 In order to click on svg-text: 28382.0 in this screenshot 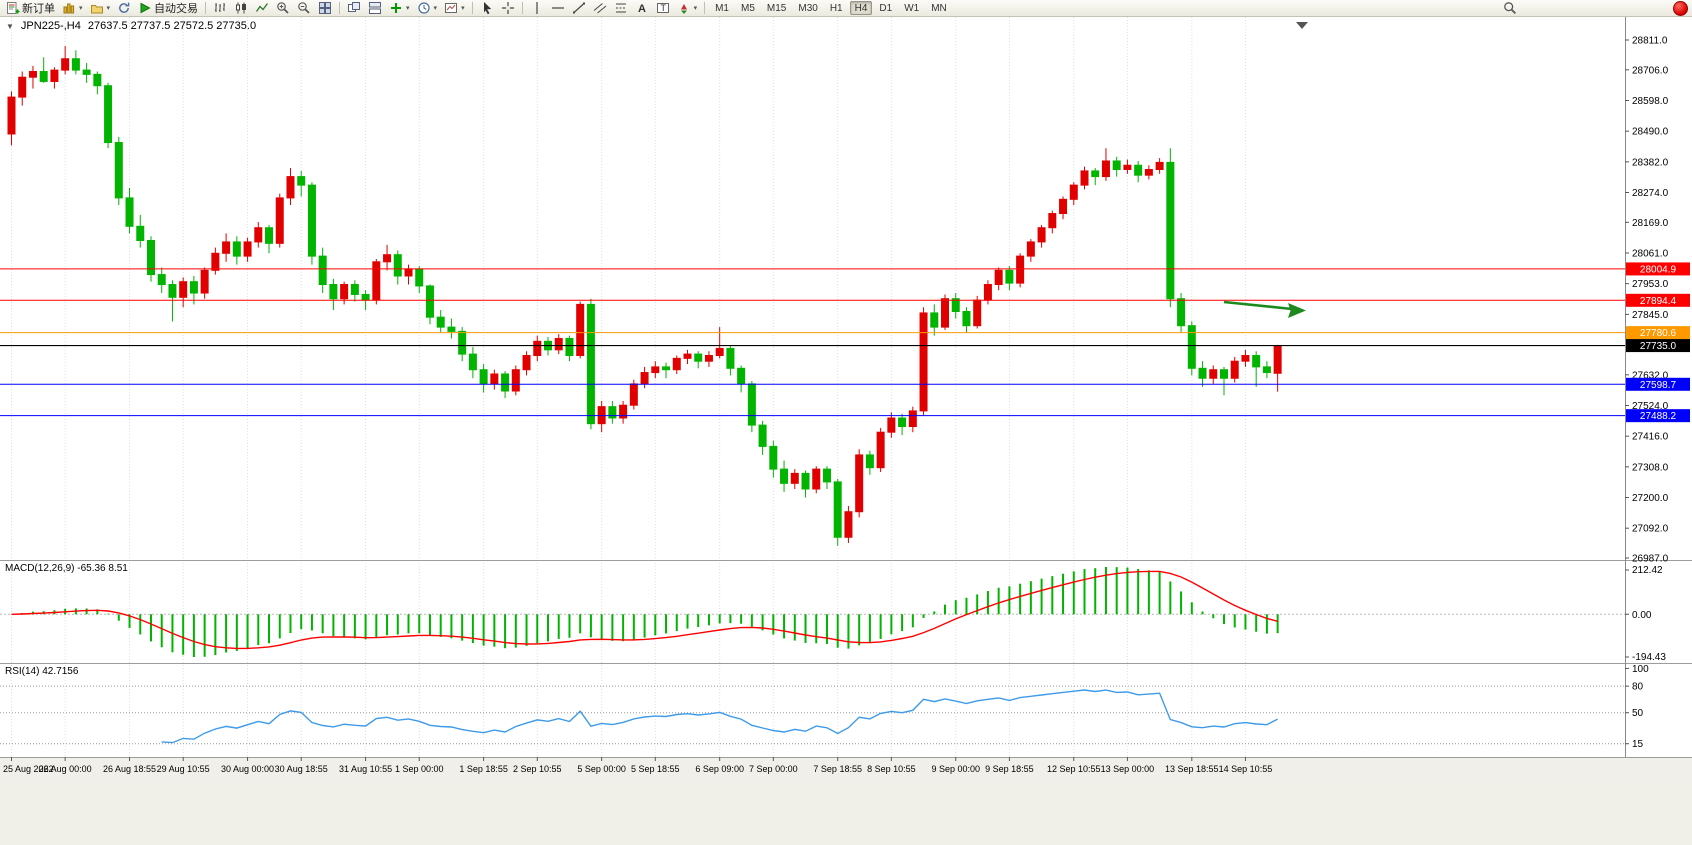, I will do `click(1650, 162)`.